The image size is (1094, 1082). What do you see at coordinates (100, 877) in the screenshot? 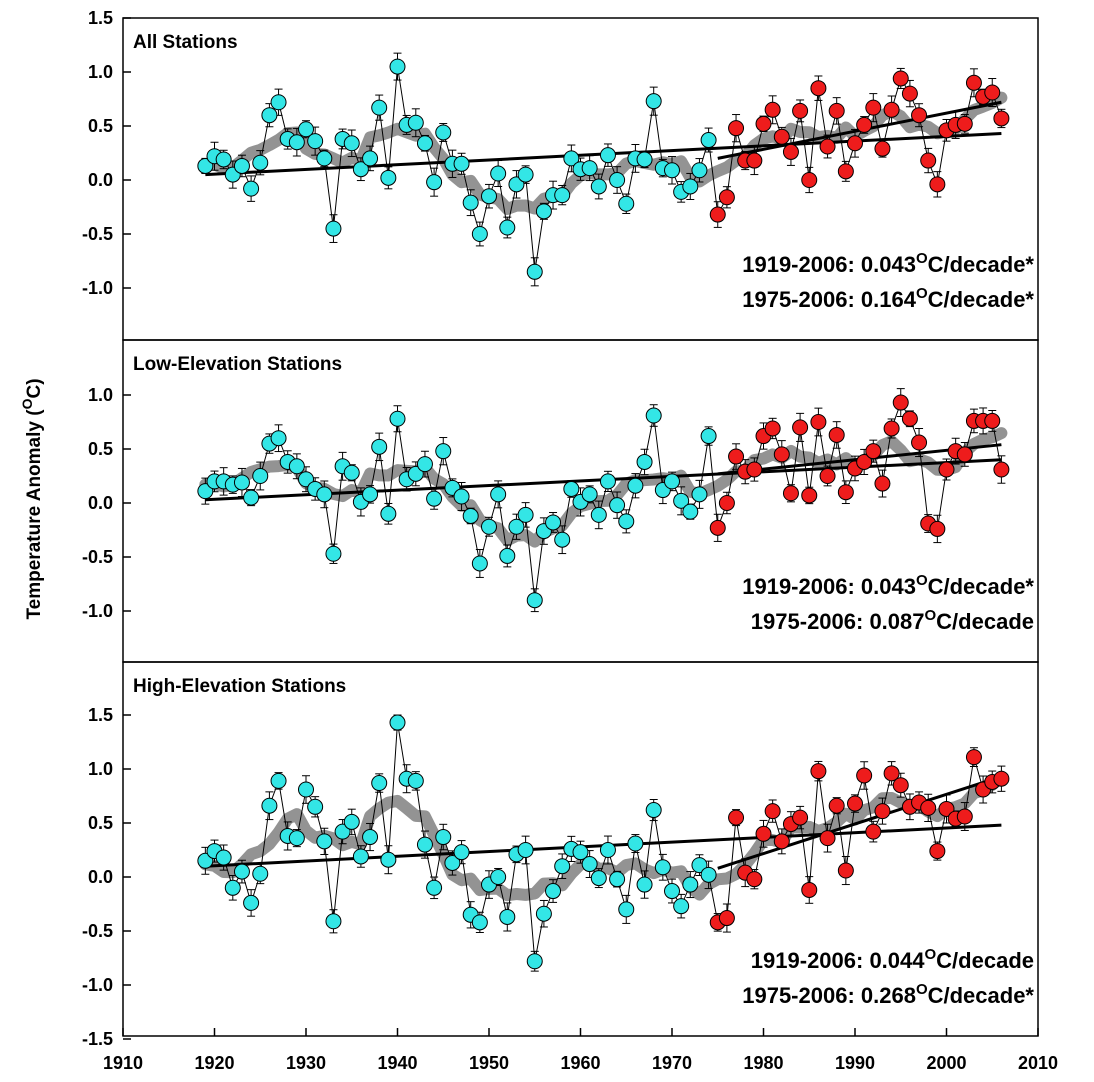
I see `y-tick-label: 0.0` at bounding box center [100, 877].